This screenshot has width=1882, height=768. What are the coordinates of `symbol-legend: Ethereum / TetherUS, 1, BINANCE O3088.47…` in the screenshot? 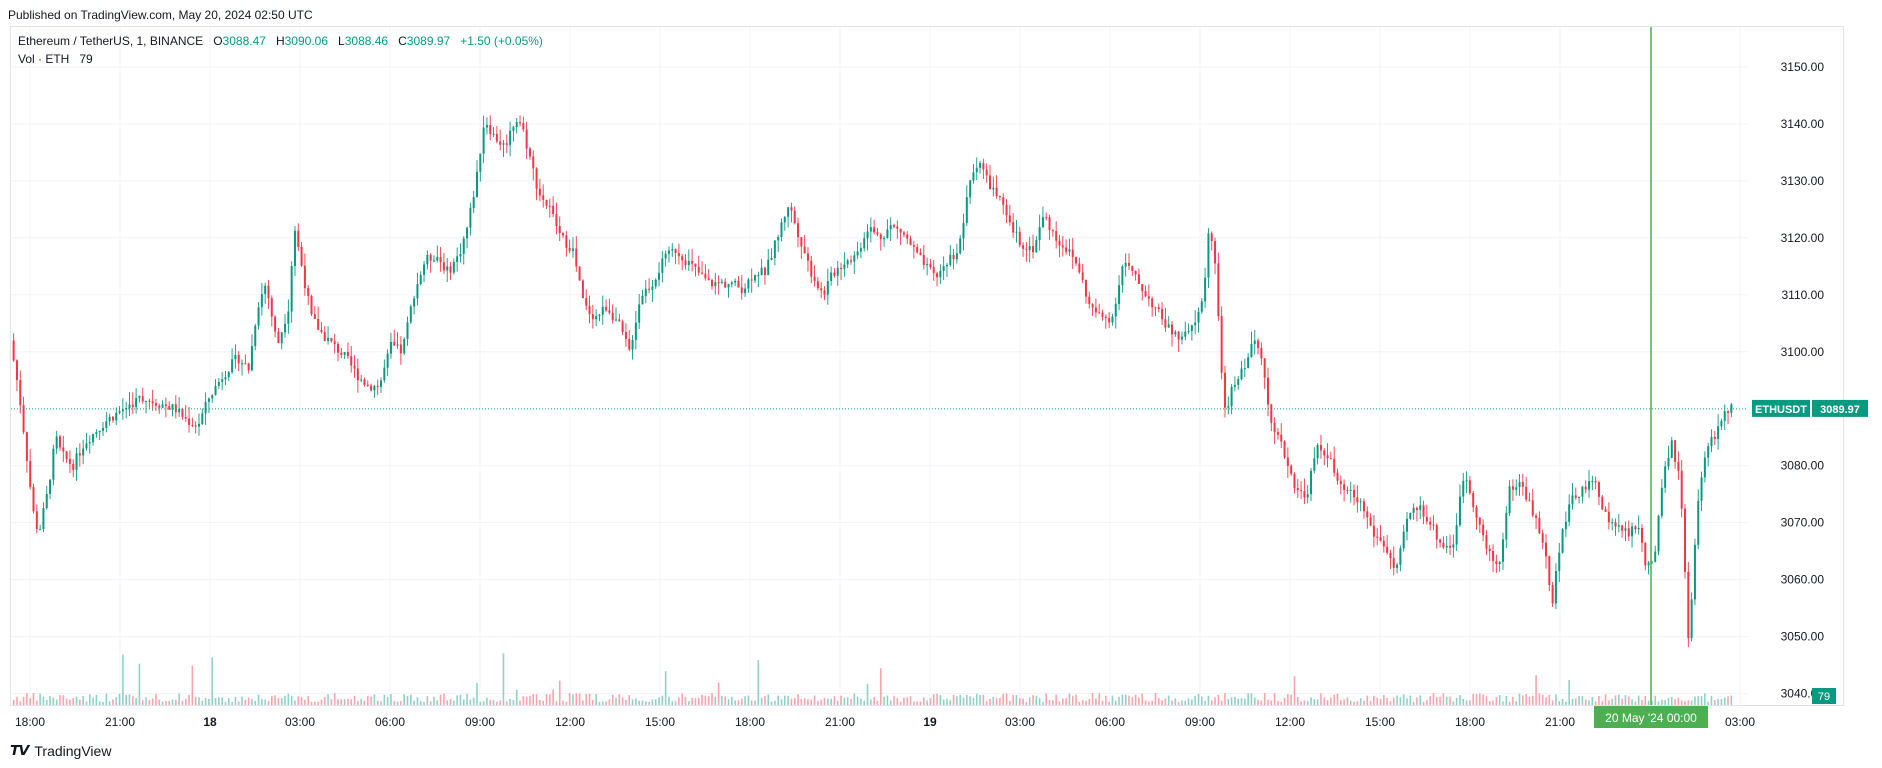 It's located at (280, 41).